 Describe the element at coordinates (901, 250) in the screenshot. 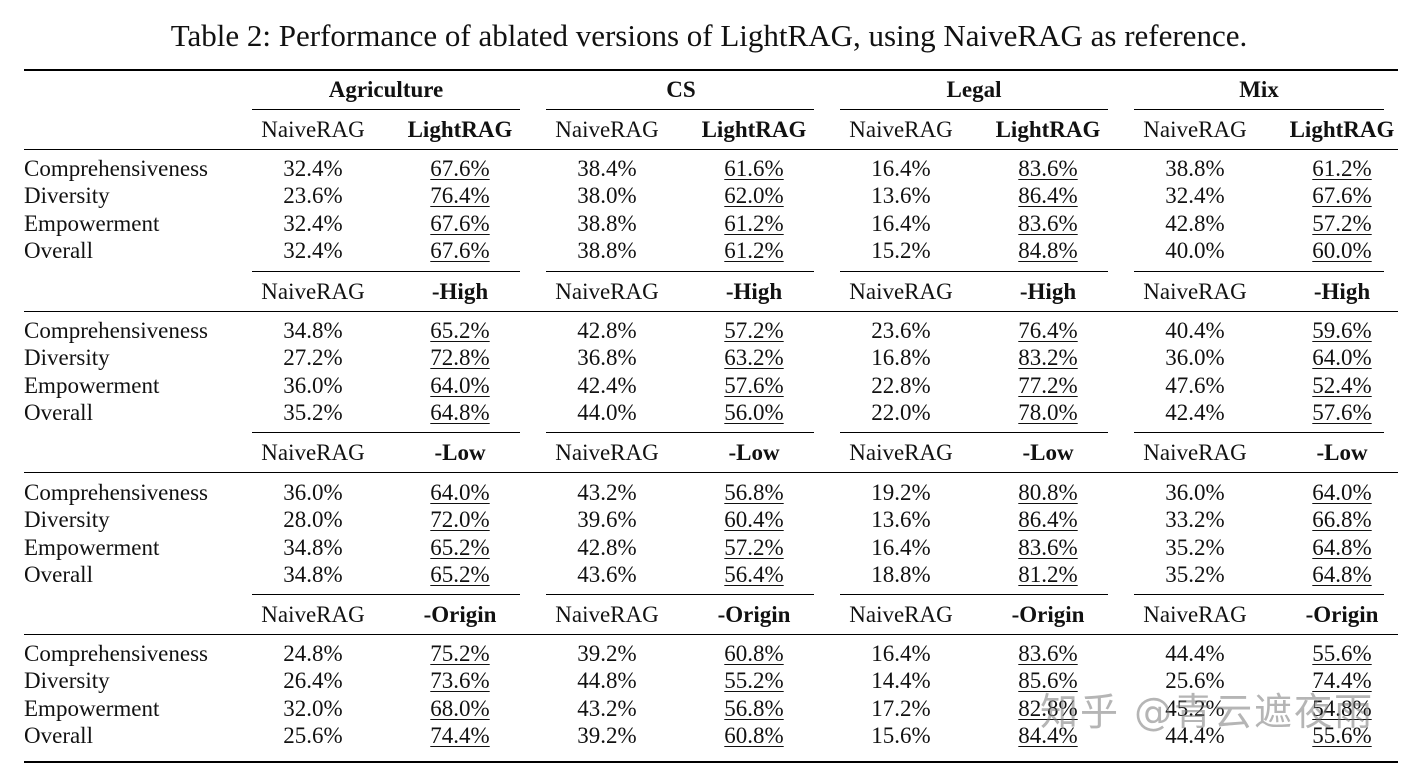

I see `cell-naiverag-value: 15.2%` at that location.